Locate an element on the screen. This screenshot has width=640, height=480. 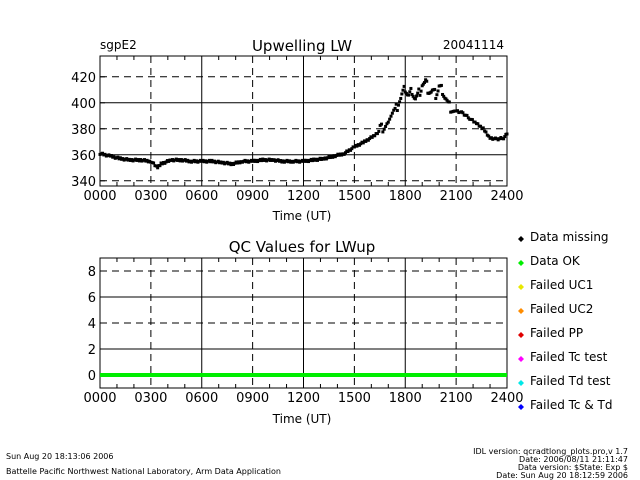
legend-label: Failed UC1 is located at coordinates (561, 285).